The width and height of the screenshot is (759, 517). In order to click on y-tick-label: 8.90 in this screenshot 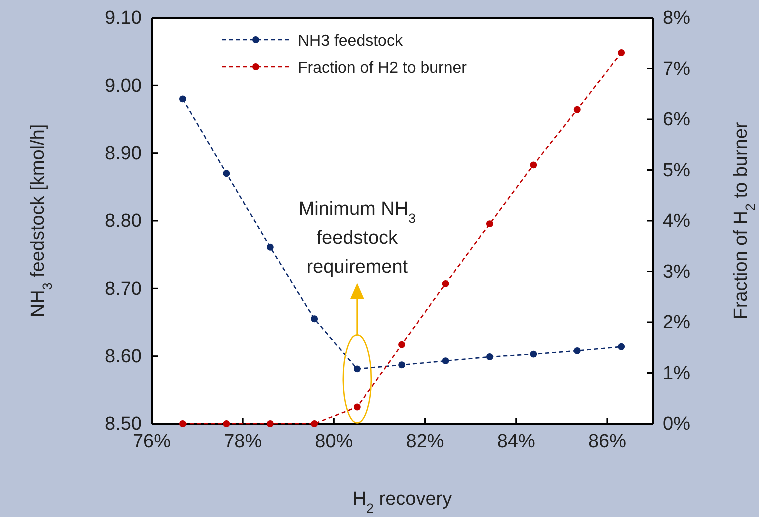, I will do `click(123, 153)`.